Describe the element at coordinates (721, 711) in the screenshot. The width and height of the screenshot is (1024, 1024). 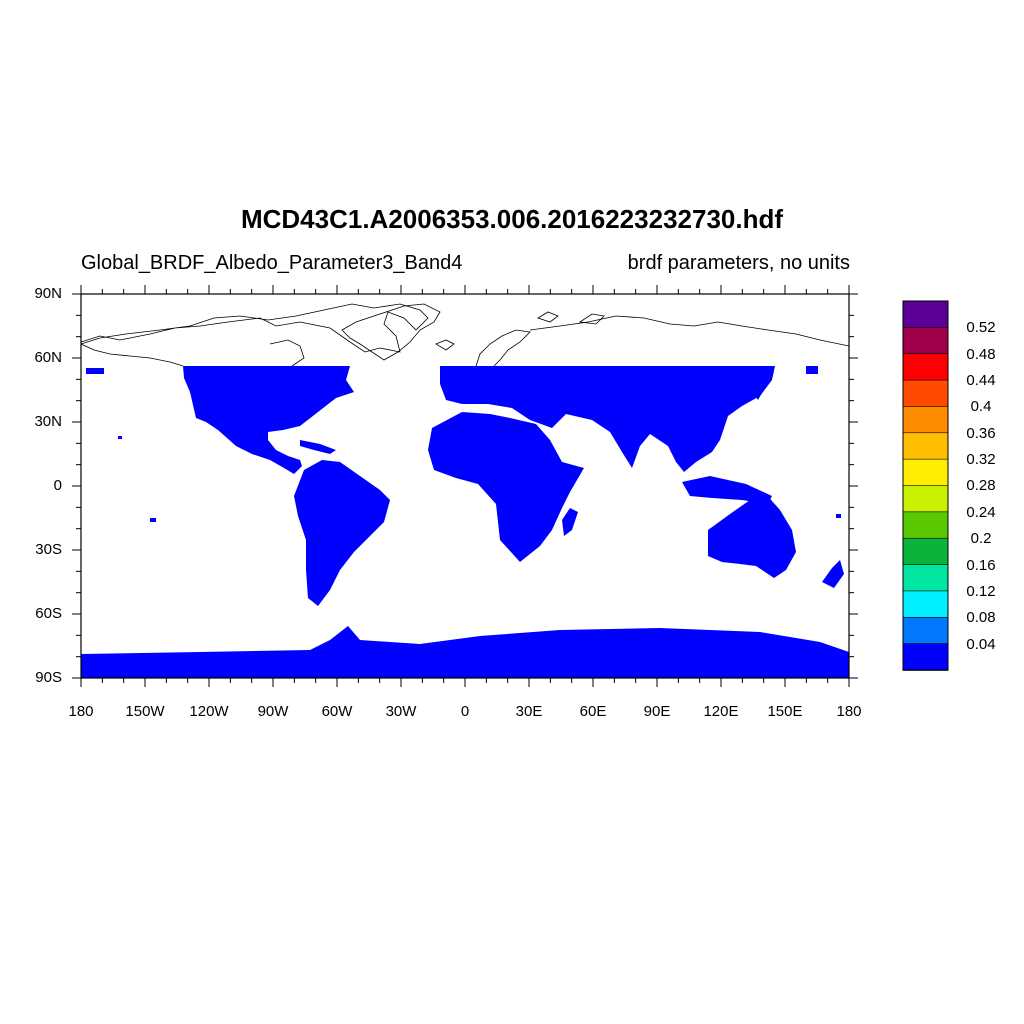
I see `x-tick-label-120e: 120E` at that location.